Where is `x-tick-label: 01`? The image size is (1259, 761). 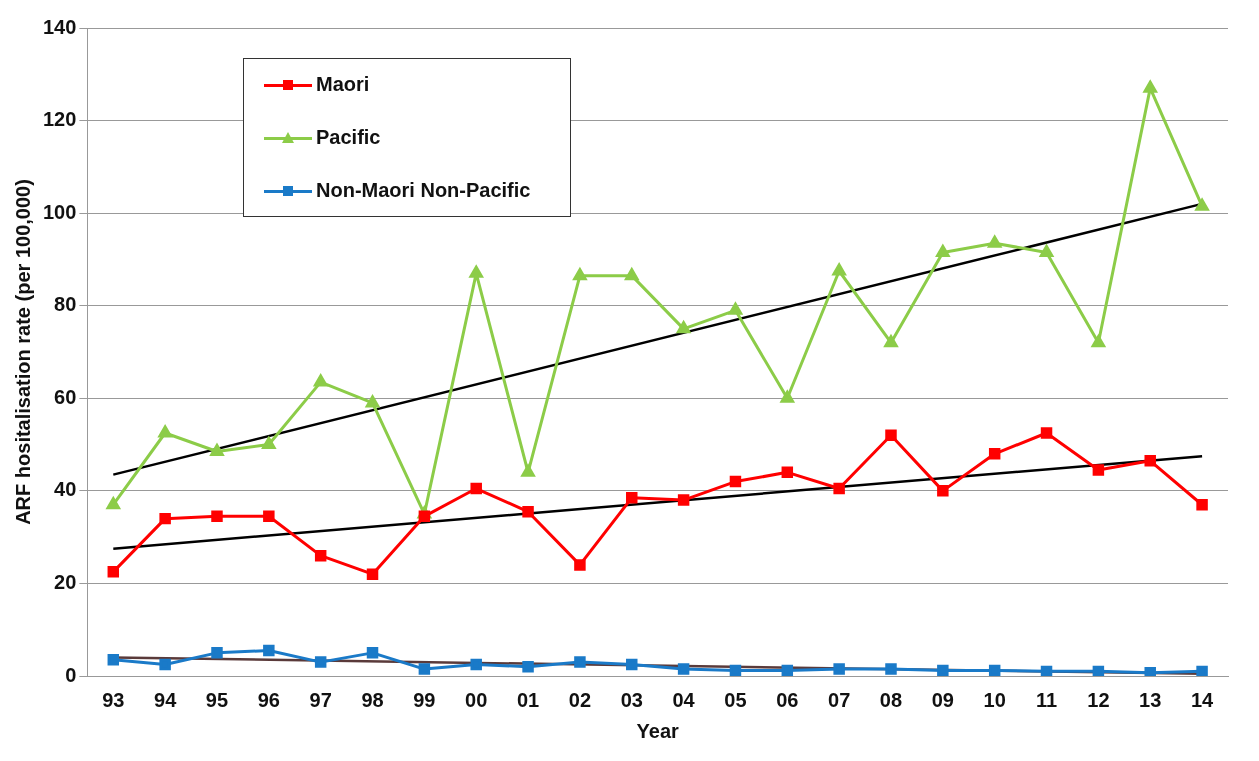 x-tick-label: 01 is located at coordinates (528, 699).